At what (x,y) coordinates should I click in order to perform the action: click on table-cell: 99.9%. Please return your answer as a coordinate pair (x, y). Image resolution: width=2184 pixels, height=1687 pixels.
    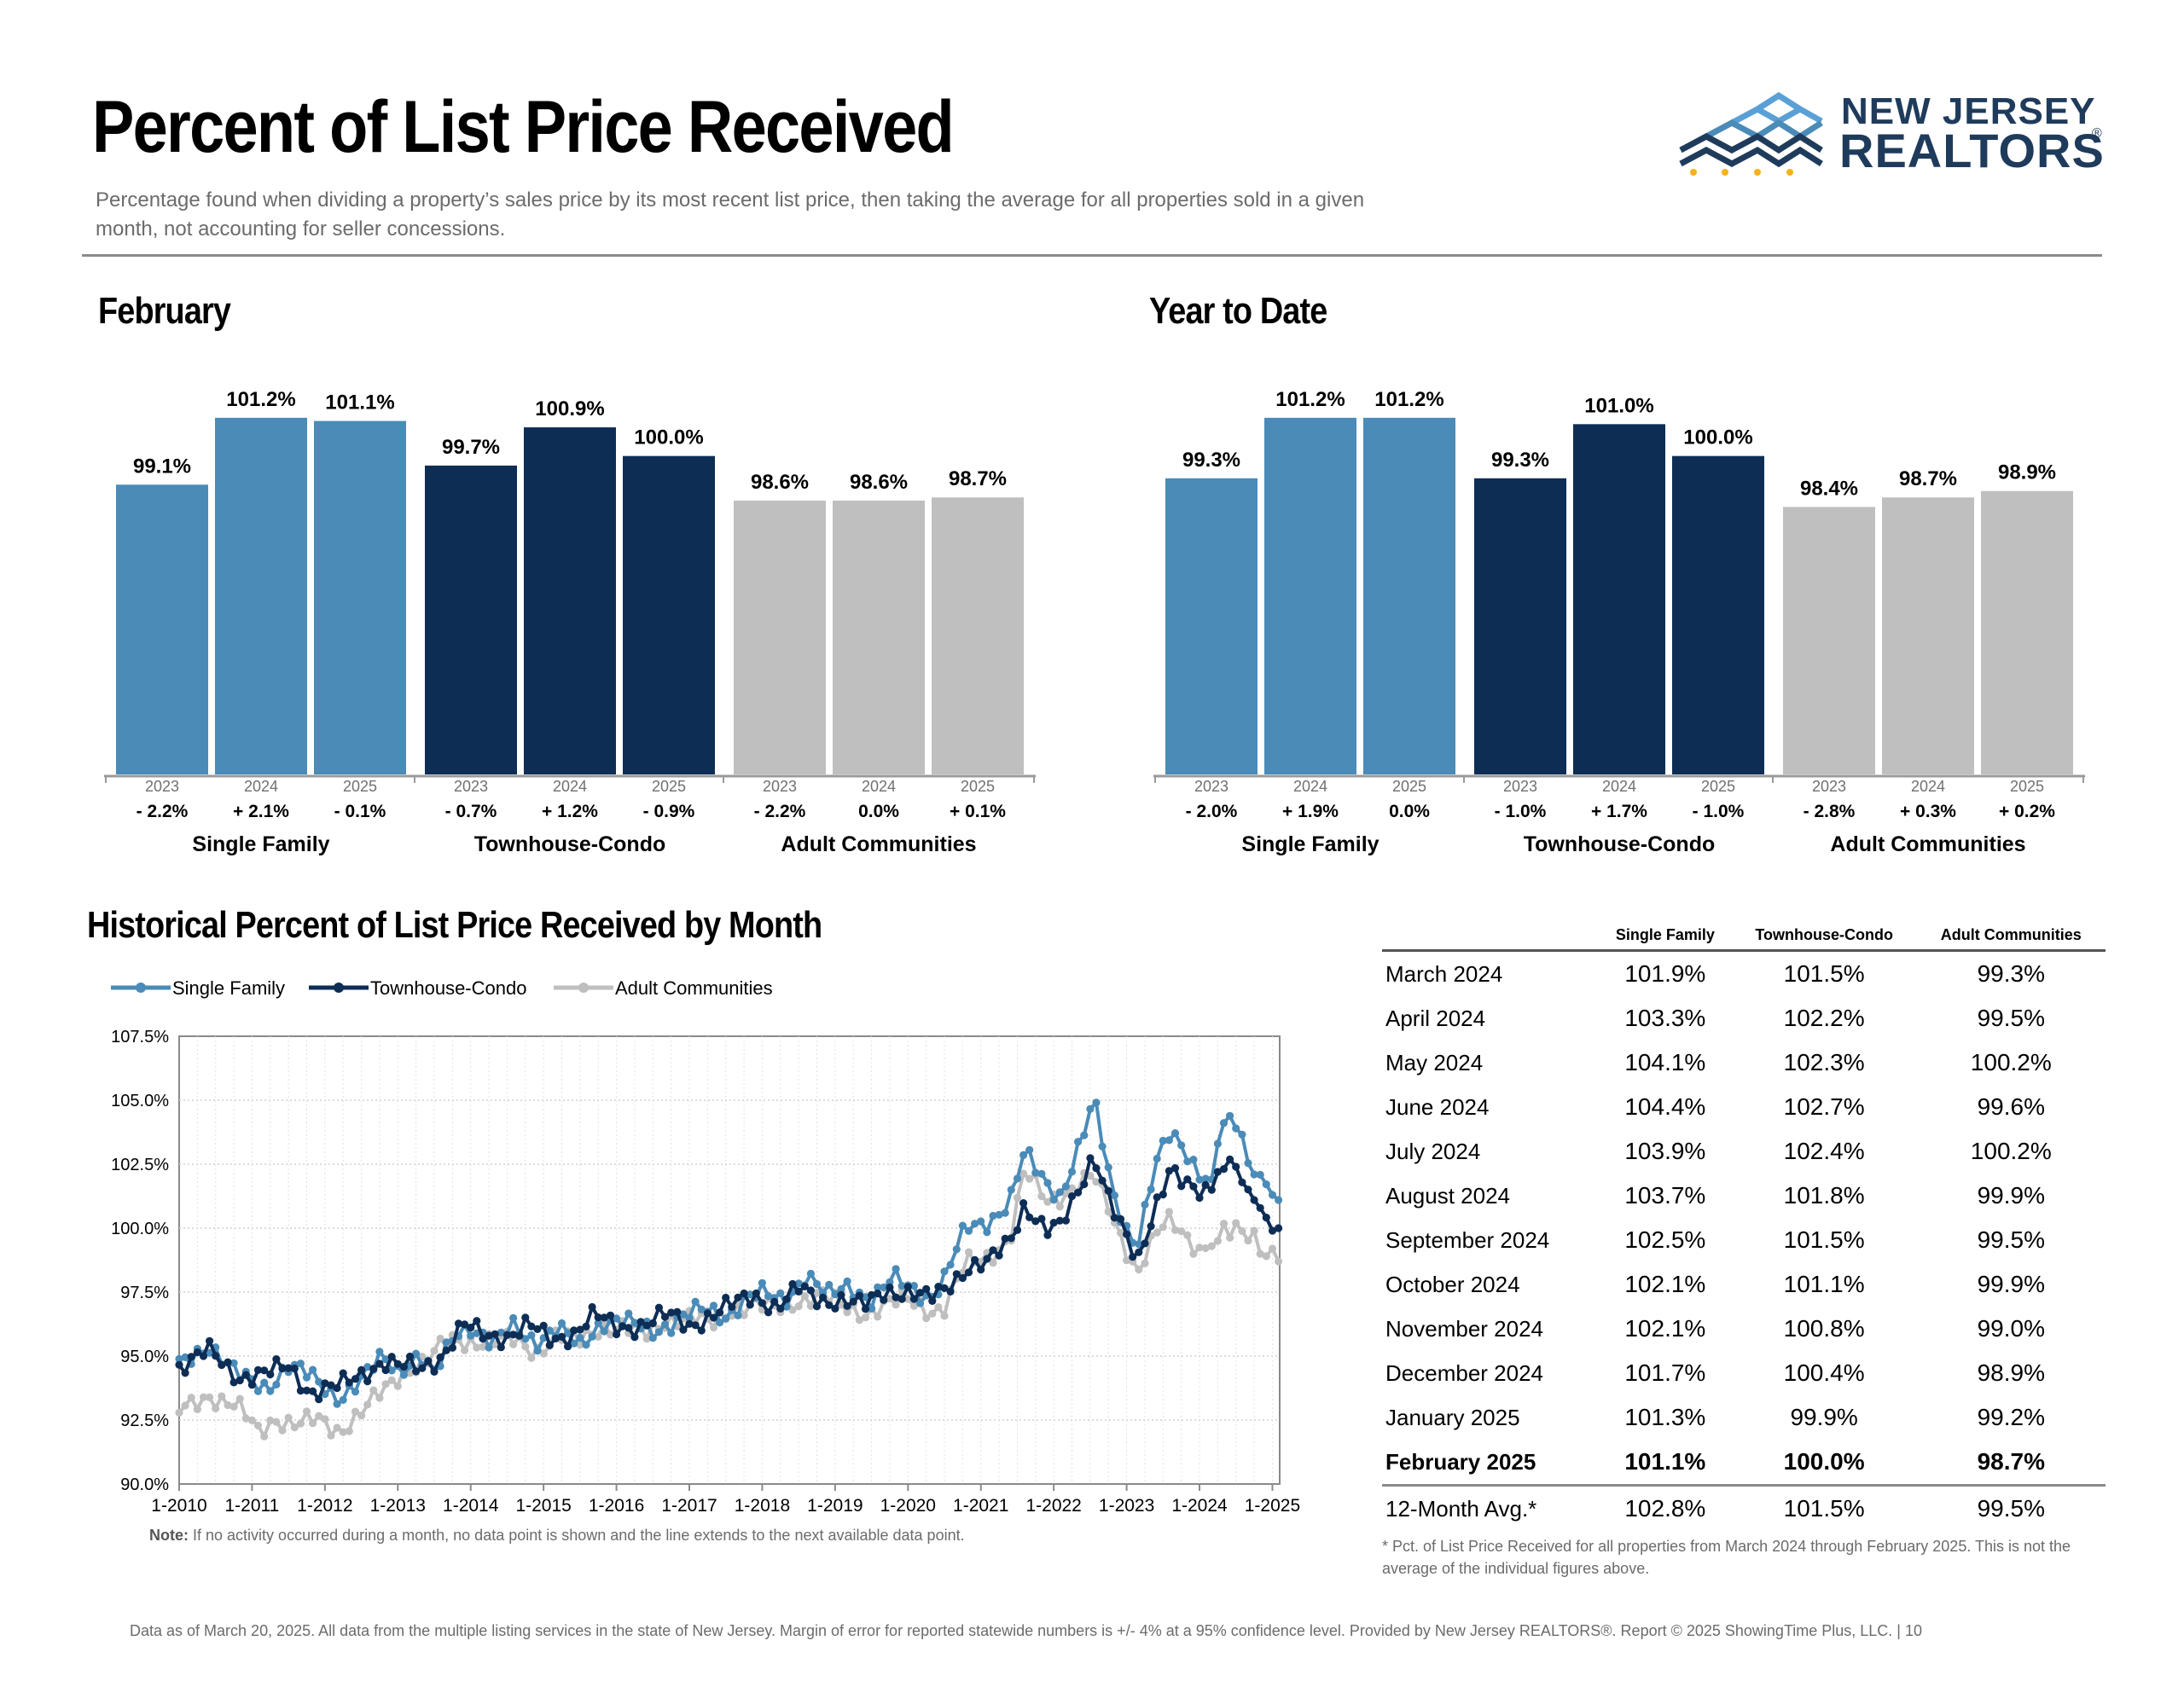
    Looking at the image, I should click on (2011, 1284).